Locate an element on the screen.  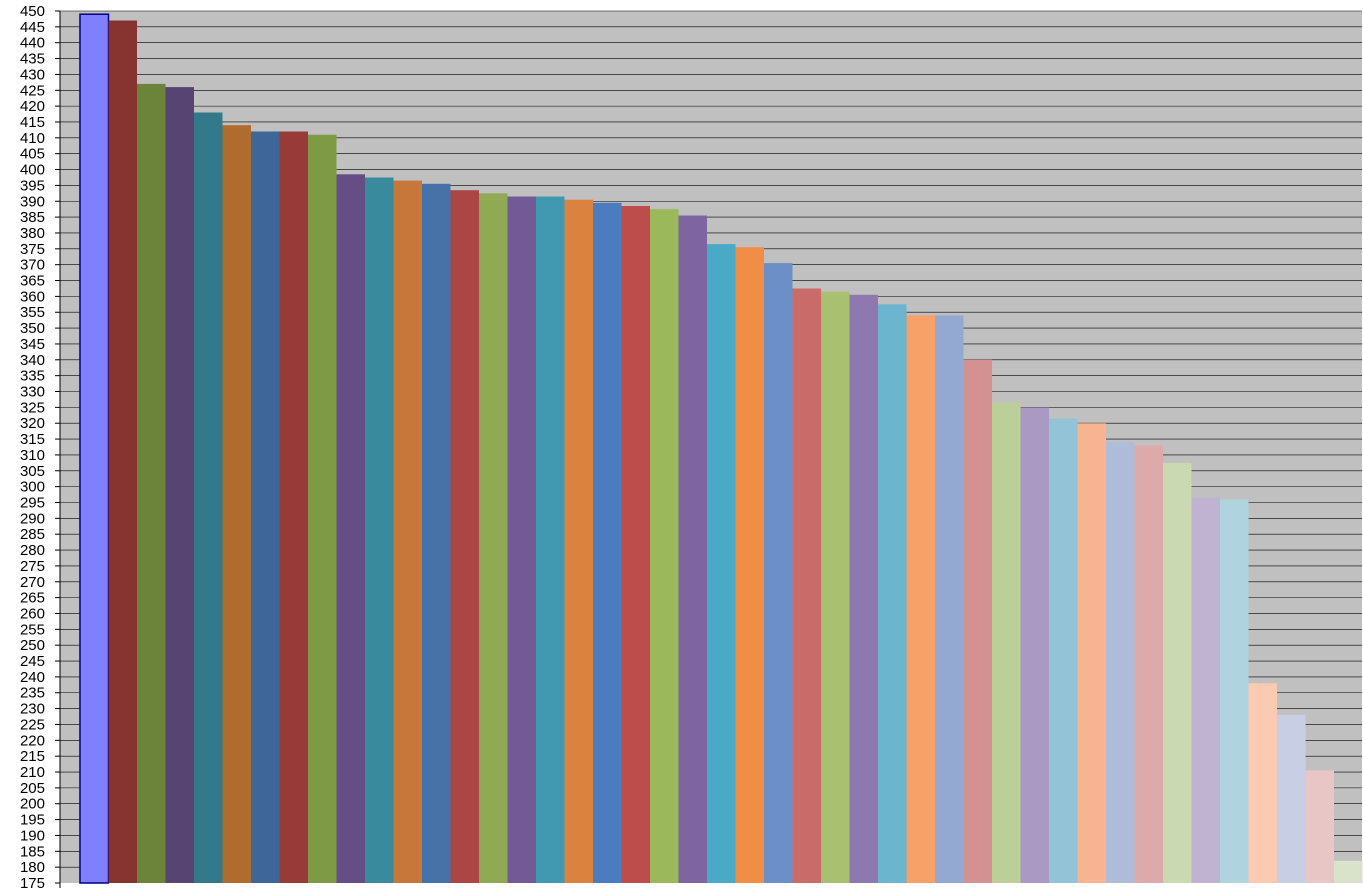
y-tick-label: 315 is located at coordinates (32, 439).